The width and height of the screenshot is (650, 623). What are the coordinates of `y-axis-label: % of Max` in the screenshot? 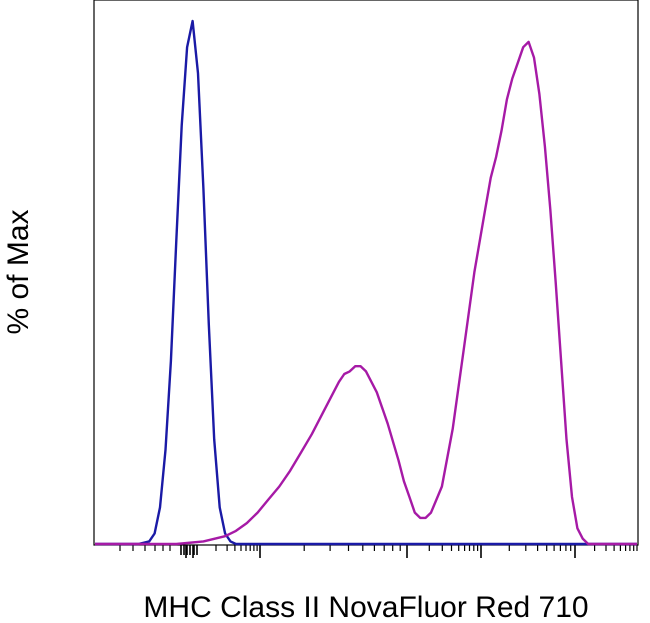 It's located at (18, 271).